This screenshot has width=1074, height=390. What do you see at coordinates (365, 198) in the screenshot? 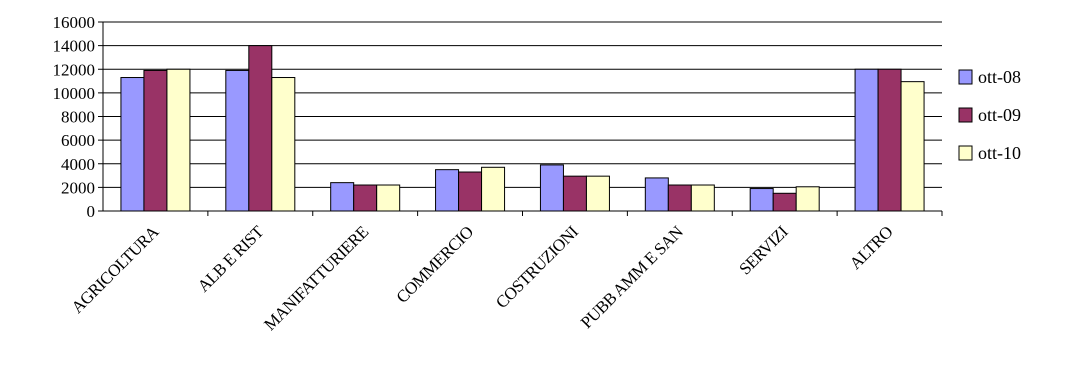
I see `bar-ott-09-manifatturiere` at bounding box center [365, 198].